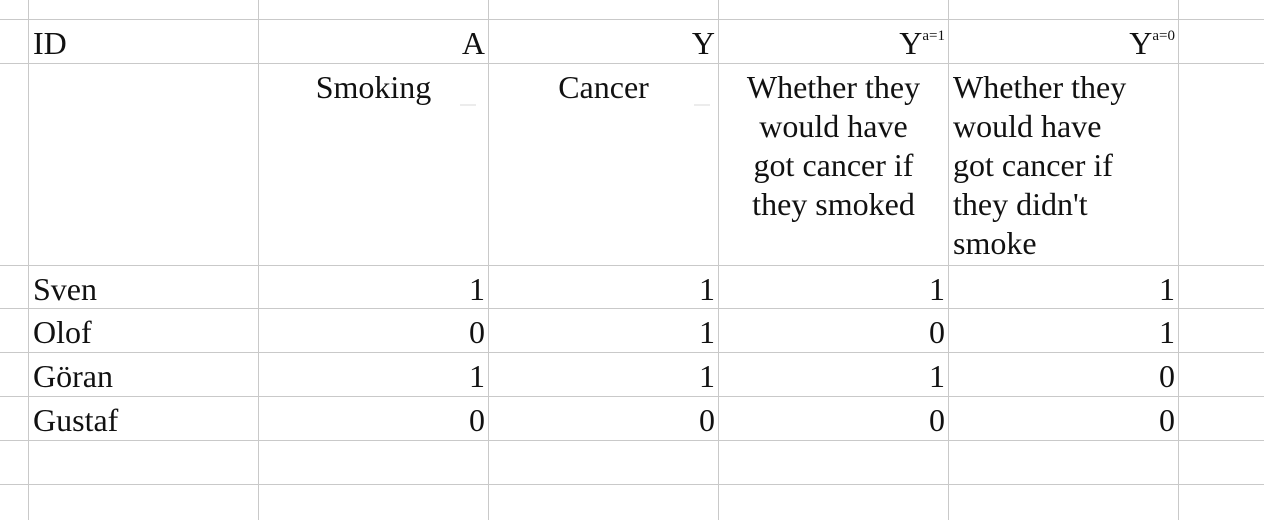  What do you see at coordinates (603, 166) in the screenshot?
I see `description-cell-y: Cancer` at bounding box center [603, 166].